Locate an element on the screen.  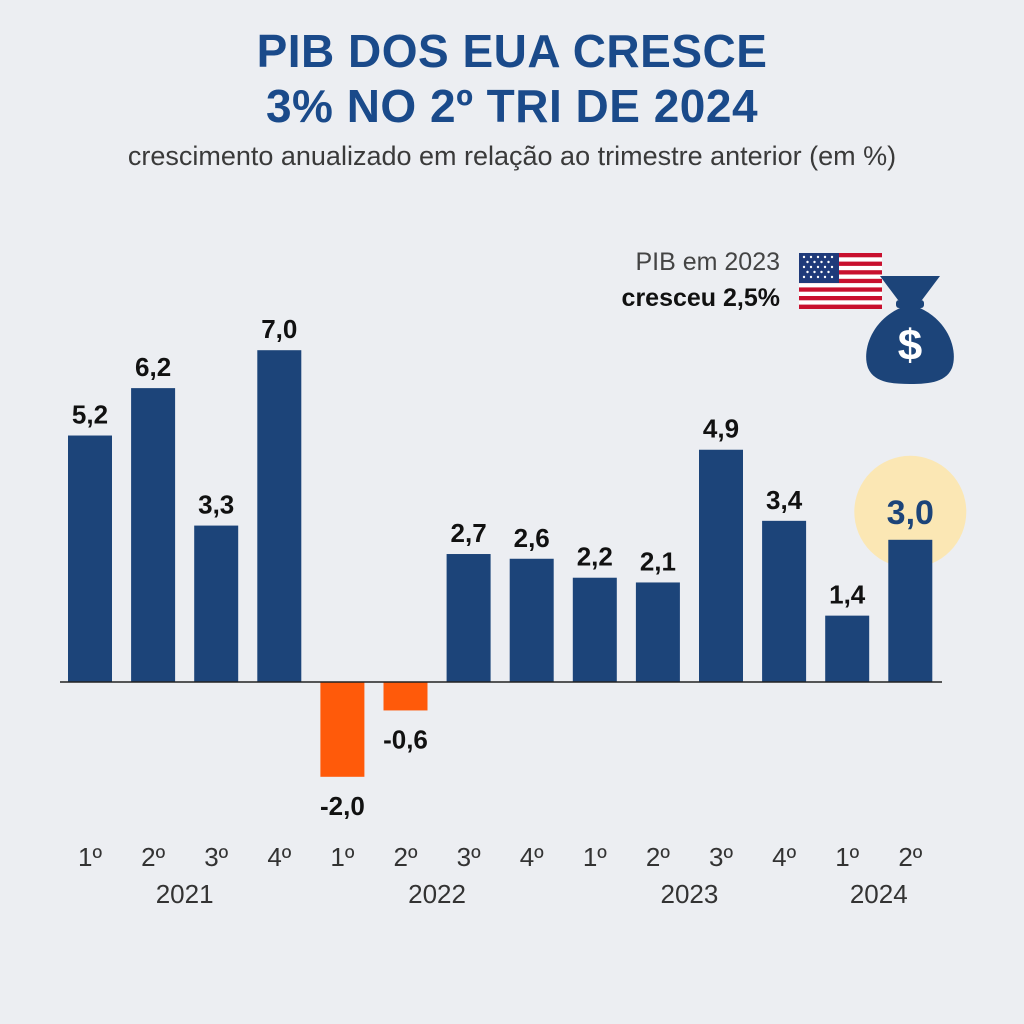
data-label: 7,0 is located at coordinates (279, 329).